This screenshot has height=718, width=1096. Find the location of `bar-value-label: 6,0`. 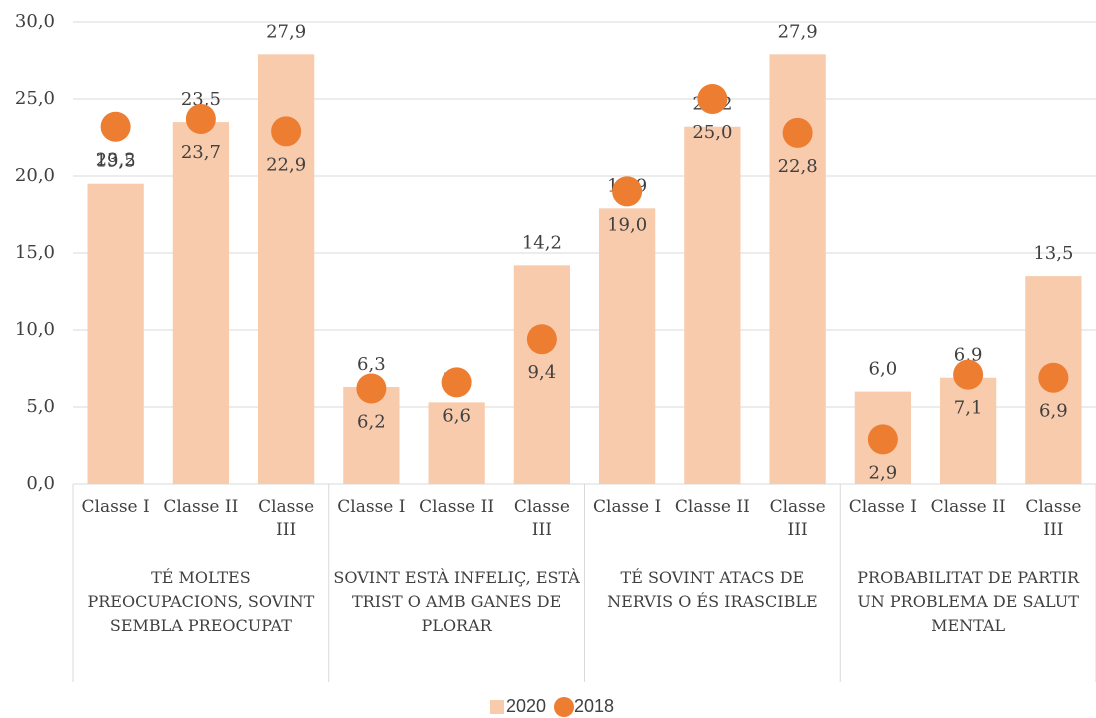

bar-value-label: 6,0 is located at coordinates (883, 369).